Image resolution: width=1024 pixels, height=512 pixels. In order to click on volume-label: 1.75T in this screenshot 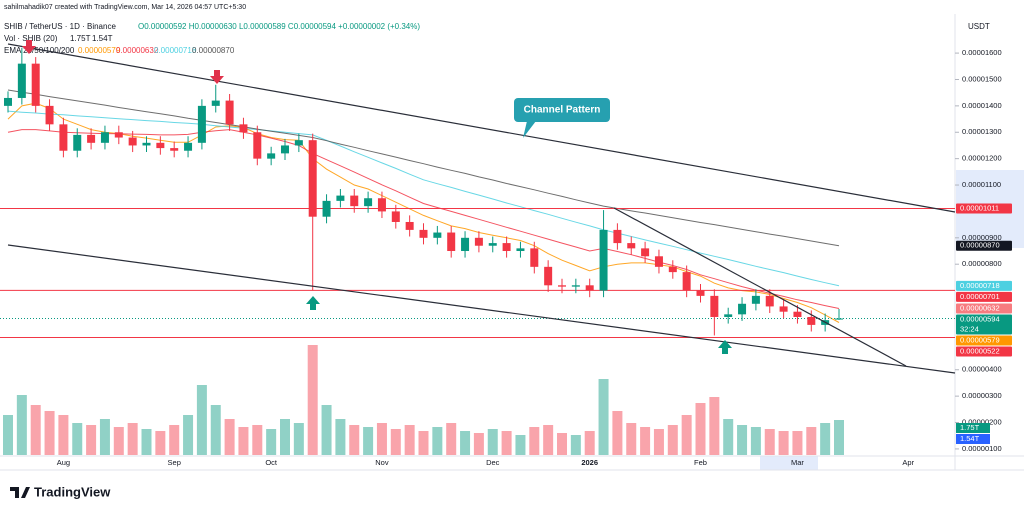, I will do `click(970, 427)`.